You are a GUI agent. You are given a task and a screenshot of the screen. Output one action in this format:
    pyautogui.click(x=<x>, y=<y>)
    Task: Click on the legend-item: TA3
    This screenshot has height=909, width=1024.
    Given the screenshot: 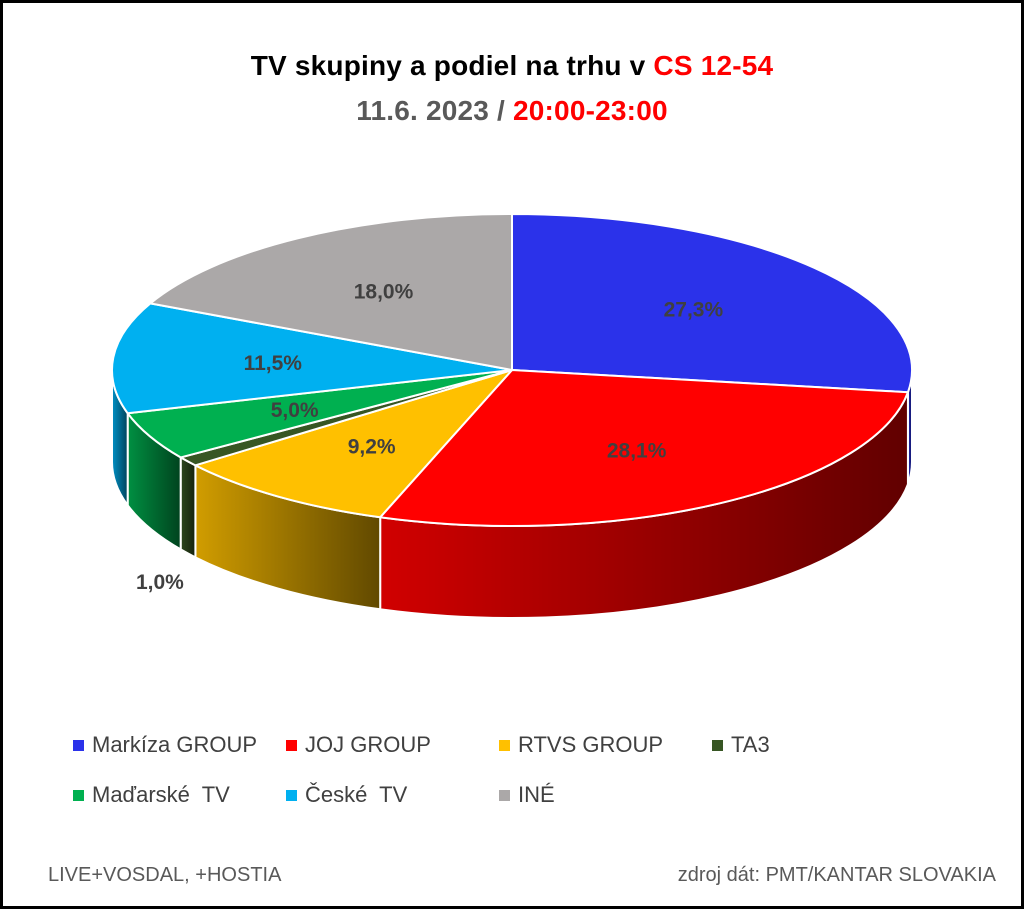 What is the action you would take?
    pyautogui.click(x=741, y=745)
    